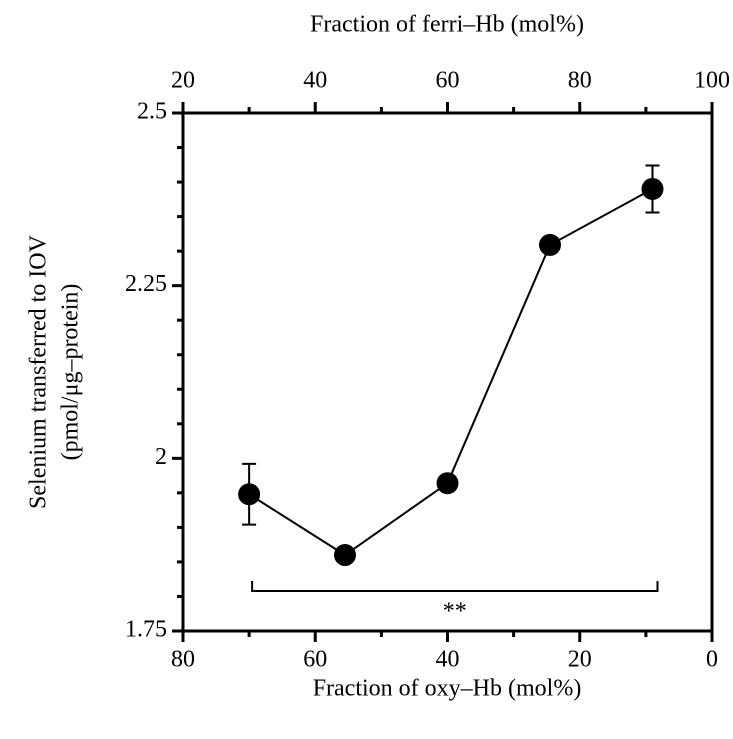 This screenshot has width=733, height=739. I want to click on significance-label: **, so click(455, 612).